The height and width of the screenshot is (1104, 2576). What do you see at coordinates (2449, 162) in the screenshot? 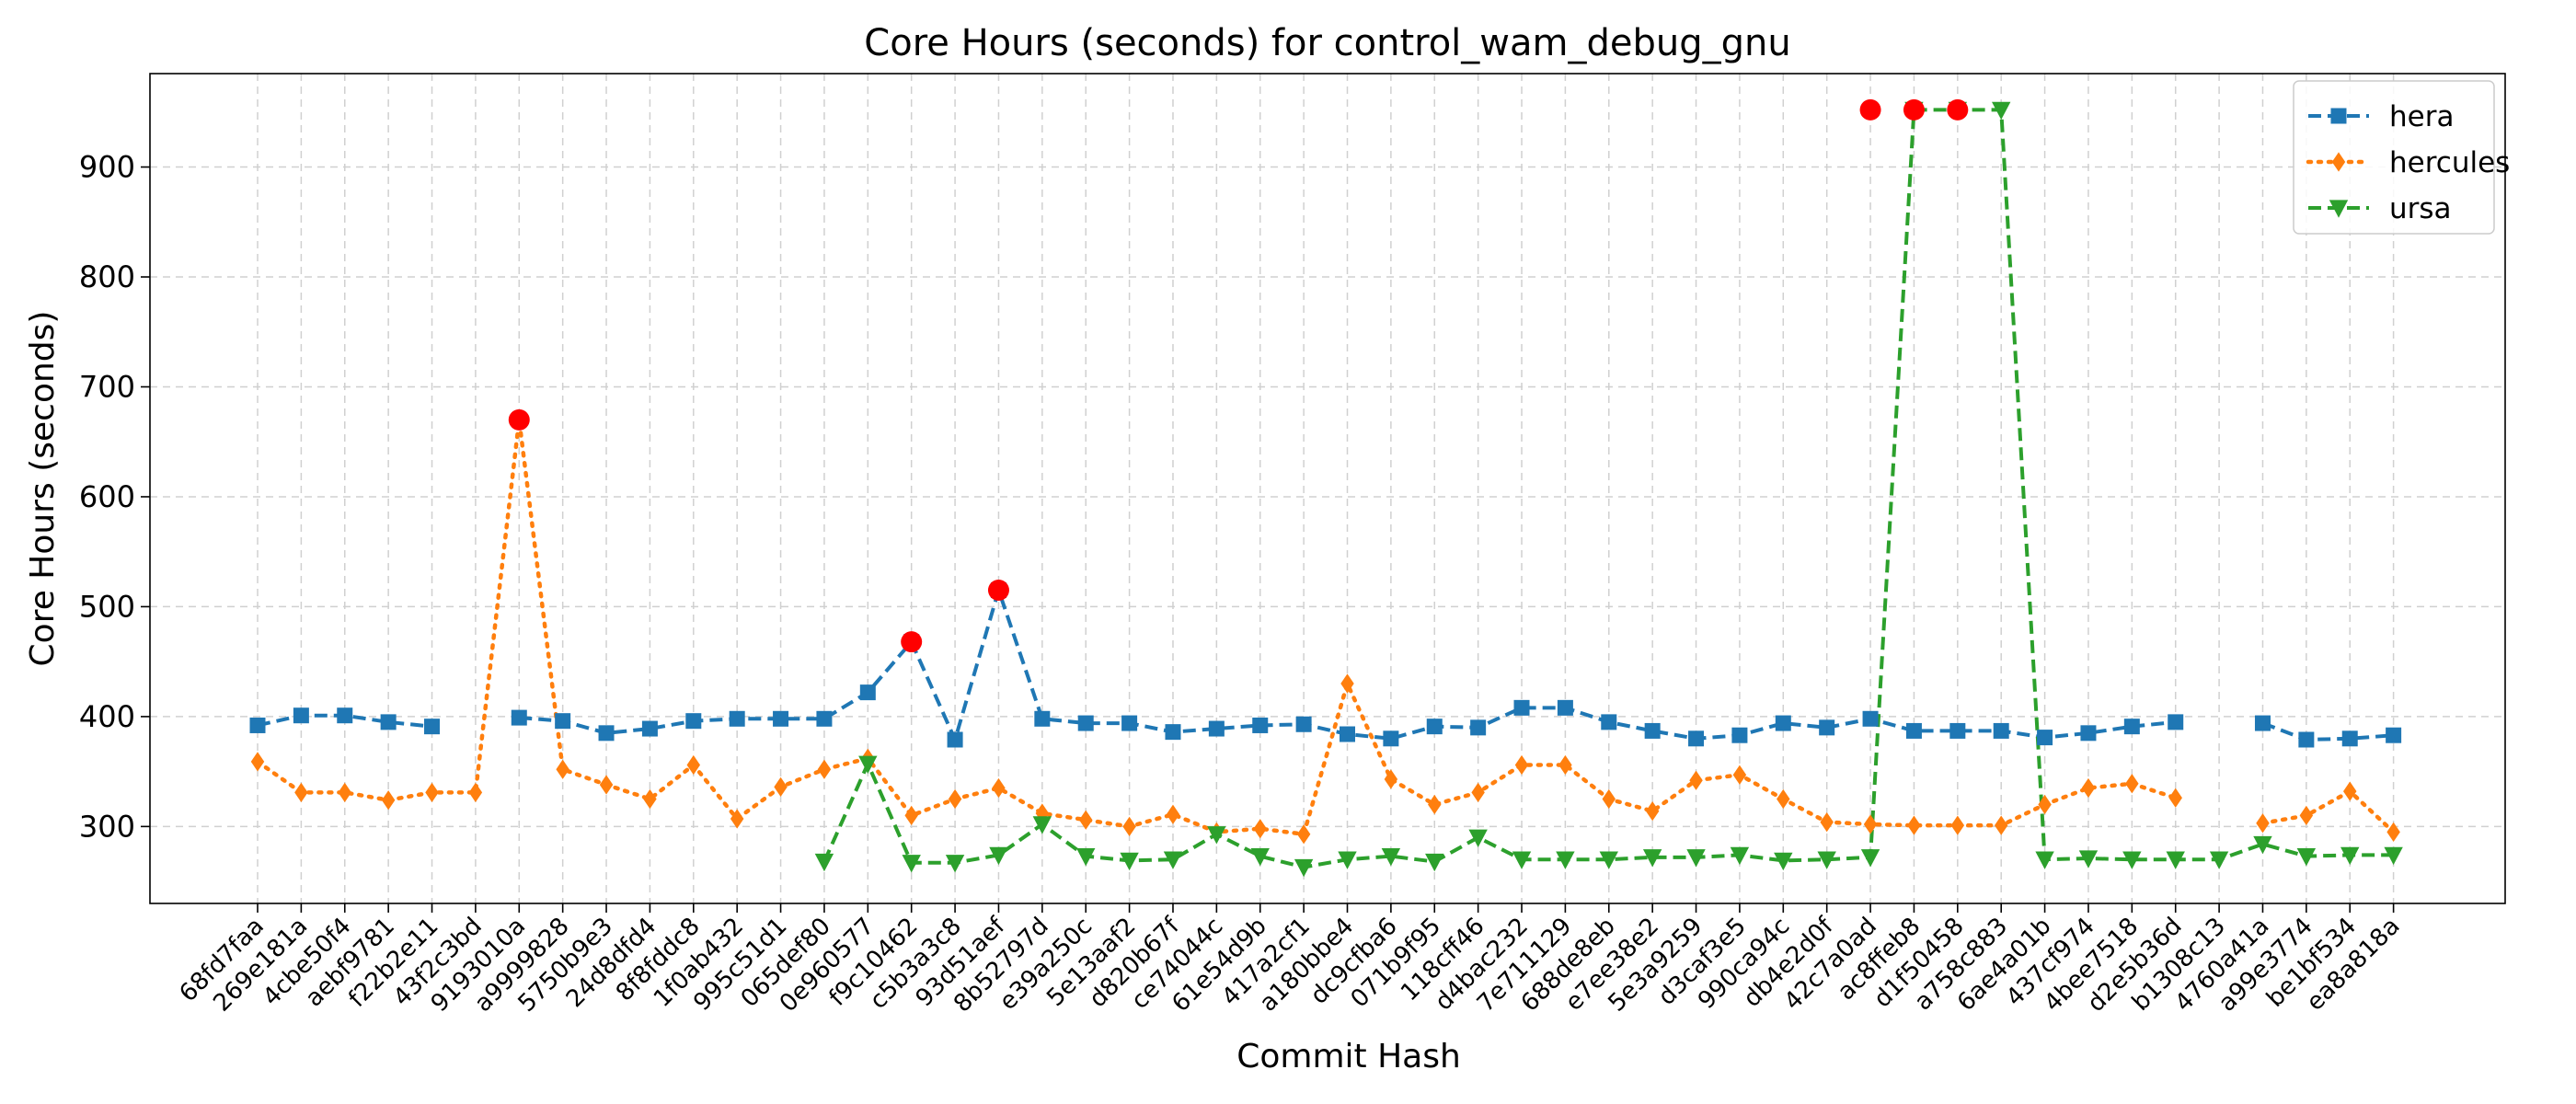
I see `legend-label-hercules: hercules` at bounding box center [2449, 162].